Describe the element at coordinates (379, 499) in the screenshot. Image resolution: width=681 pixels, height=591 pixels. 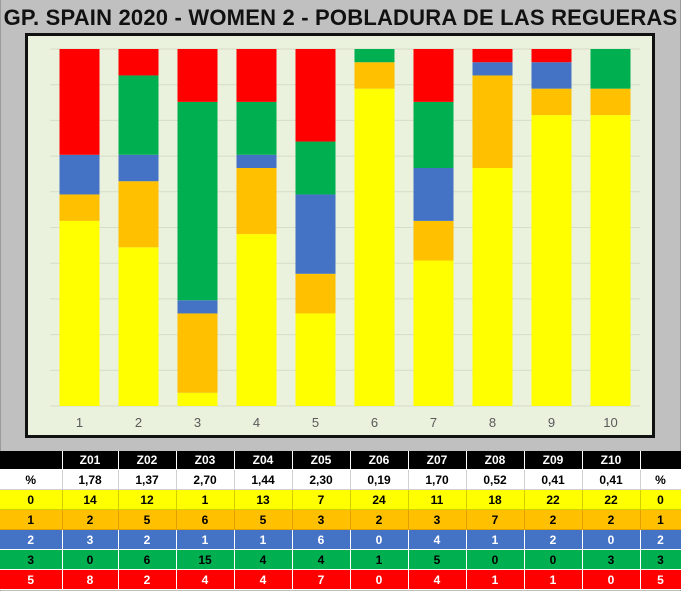
I see `table-cell: 24` at that location.